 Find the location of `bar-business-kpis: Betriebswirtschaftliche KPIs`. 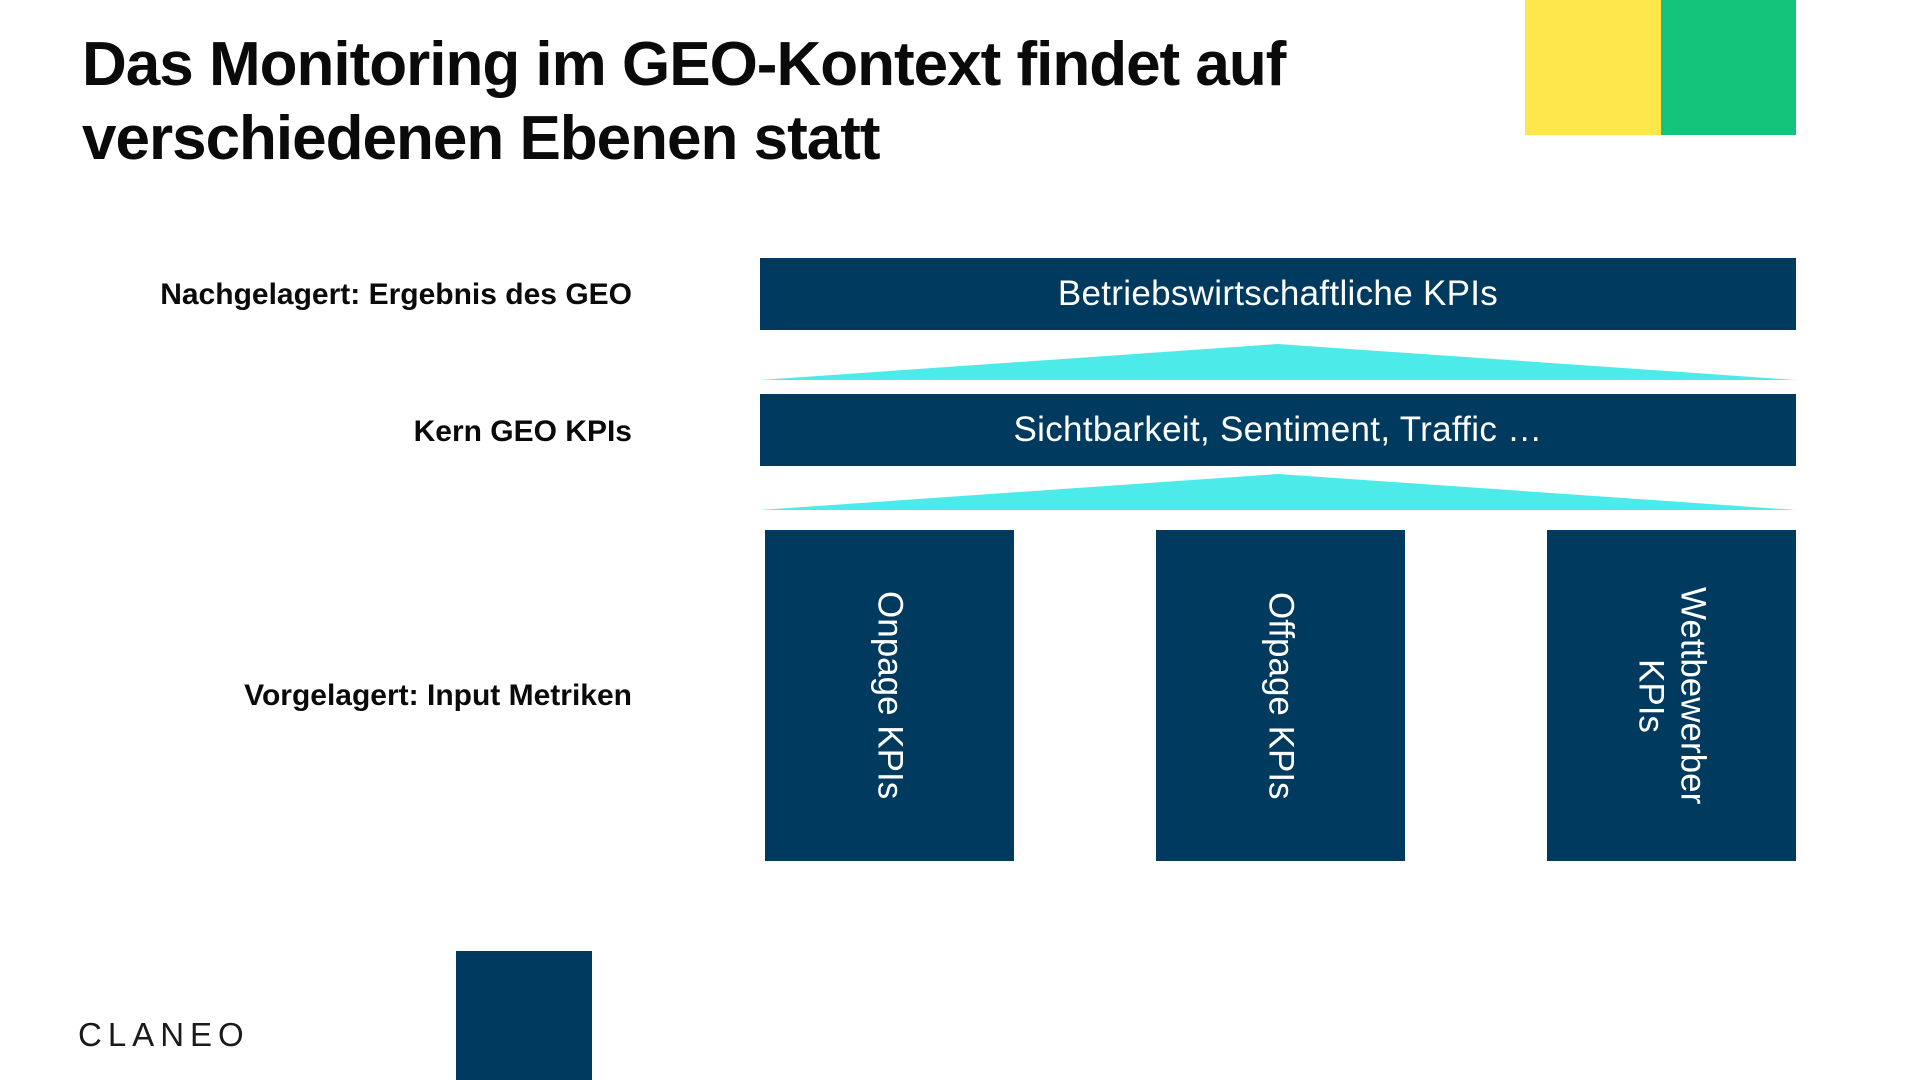

bar-business-kpis: Betriebswirtschaftliche KPIs is located at coordinates (1278, 294).